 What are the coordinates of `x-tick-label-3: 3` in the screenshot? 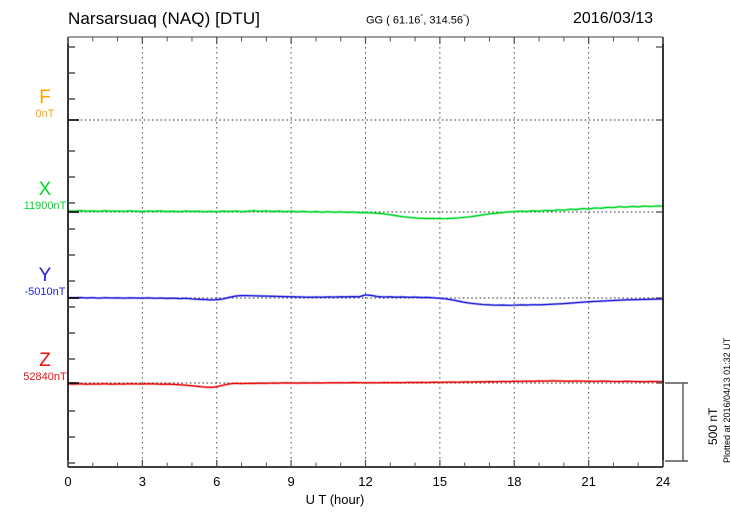 It's located at (142, 481).